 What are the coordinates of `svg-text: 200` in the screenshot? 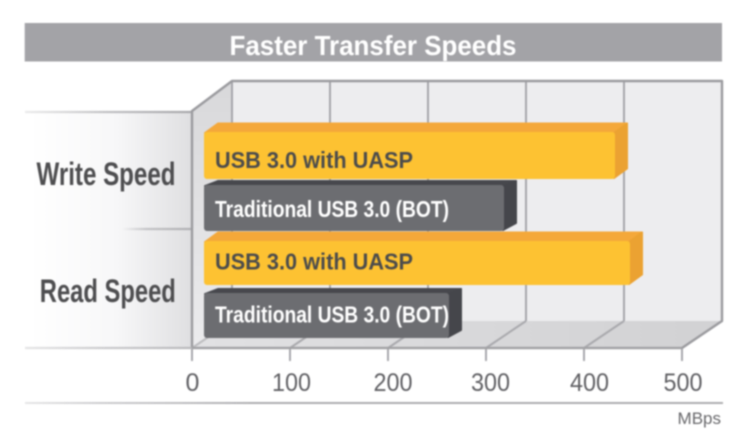 It's located at (393, 383).